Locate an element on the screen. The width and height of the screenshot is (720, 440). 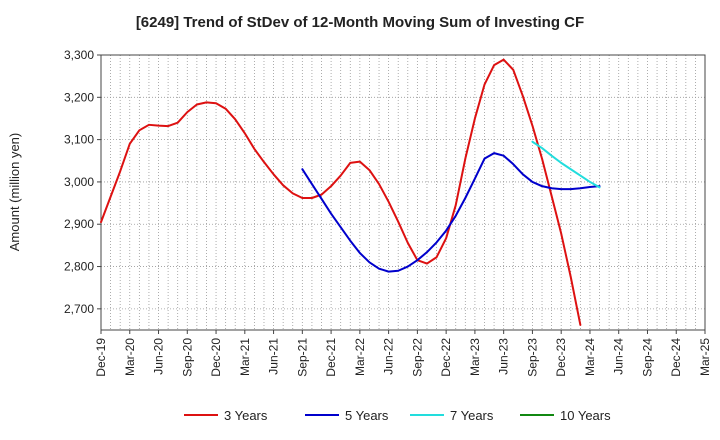
x-tick-label: Sep-21 is located at coordinates (302, 357).